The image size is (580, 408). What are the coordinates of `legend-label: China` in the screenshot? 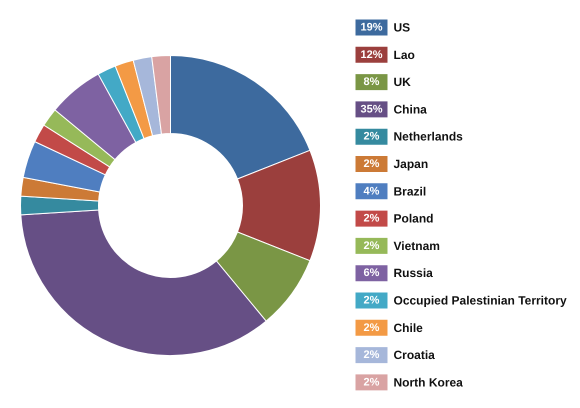 It's located at (411, 109).